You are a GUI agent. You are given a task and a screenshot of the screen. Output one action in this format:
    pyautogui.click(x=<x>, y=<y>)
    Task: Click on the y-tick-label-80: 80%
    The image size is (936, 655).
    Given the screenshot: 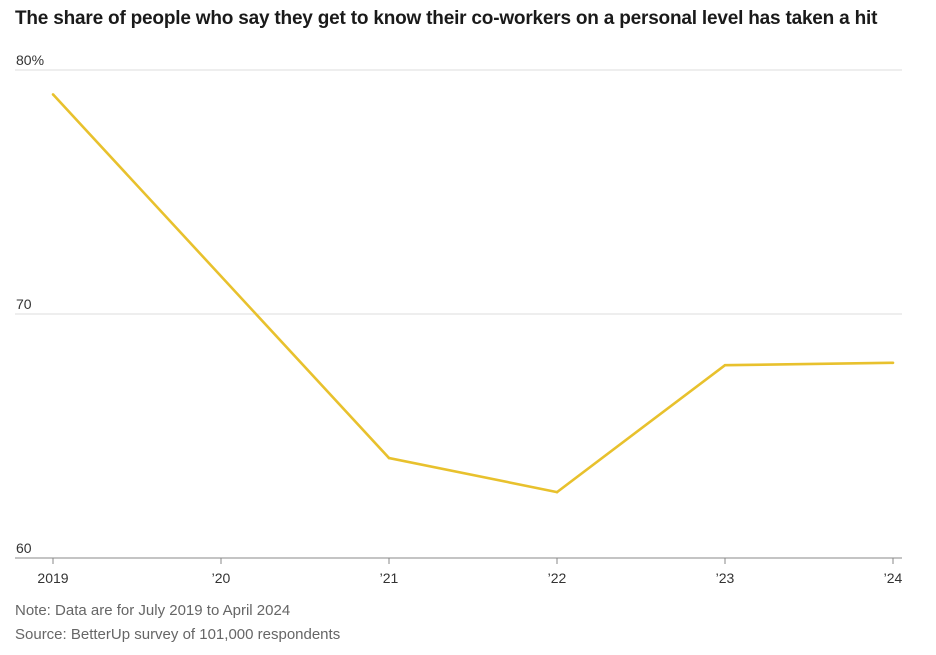 What is the action you would take?
    pyautogui.click(x=30, y=60)
    